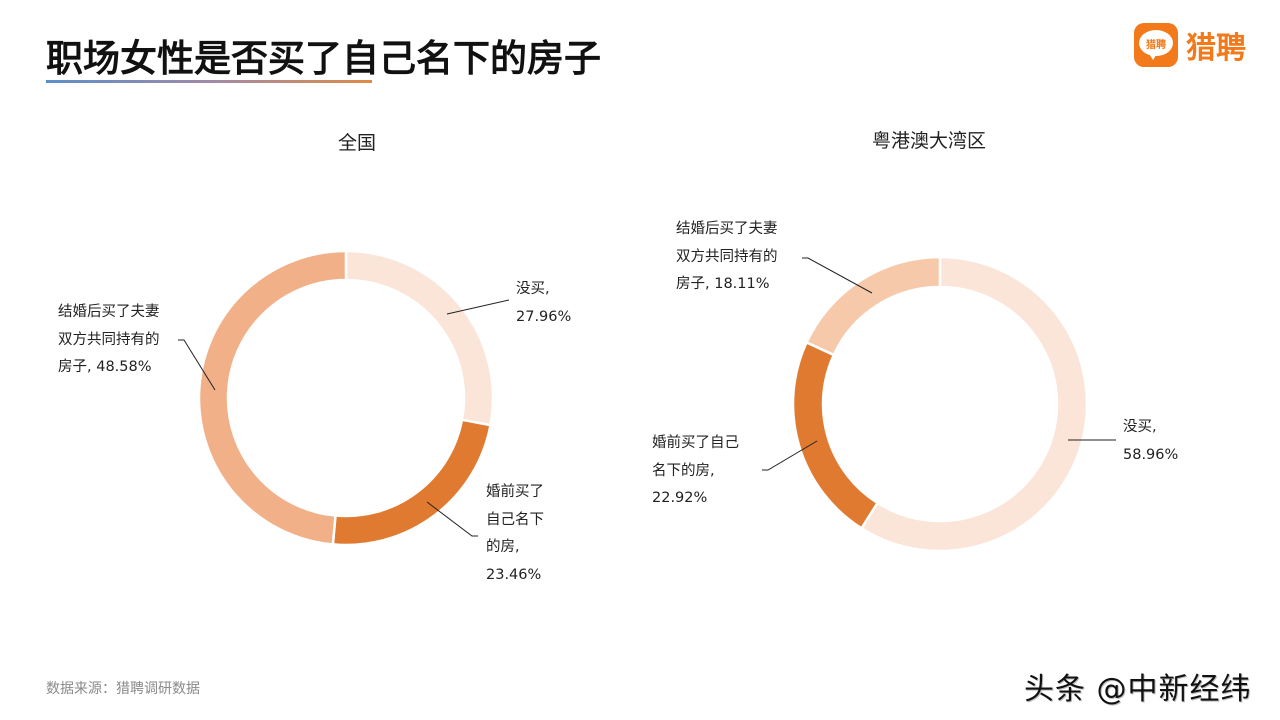 This screenshot has width=1280, height=720. What do you see at coordinates (1150, 441) in the screenshot?
I see `label-gba-not-bought: 没买, 58.96%` at bounding box center [1150, 441].